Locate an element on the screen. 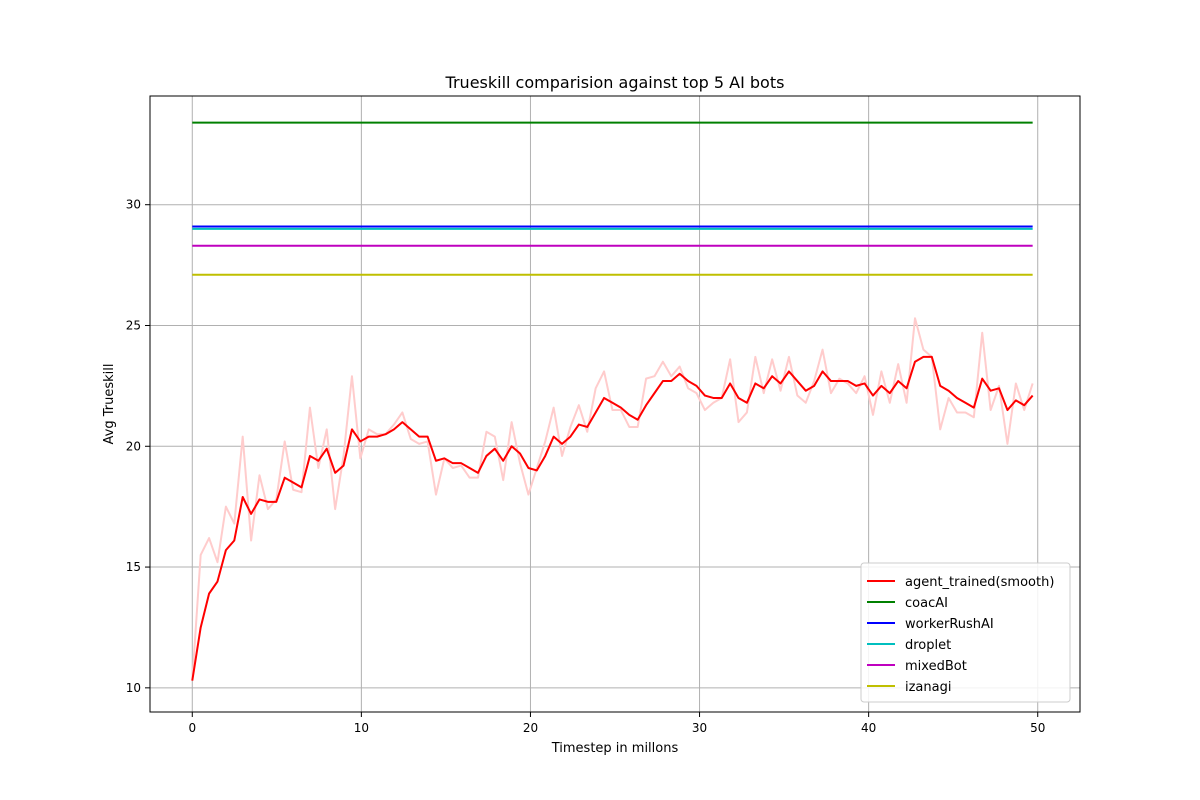  x-tick-label: 10 is located at coordinates (361, 728).